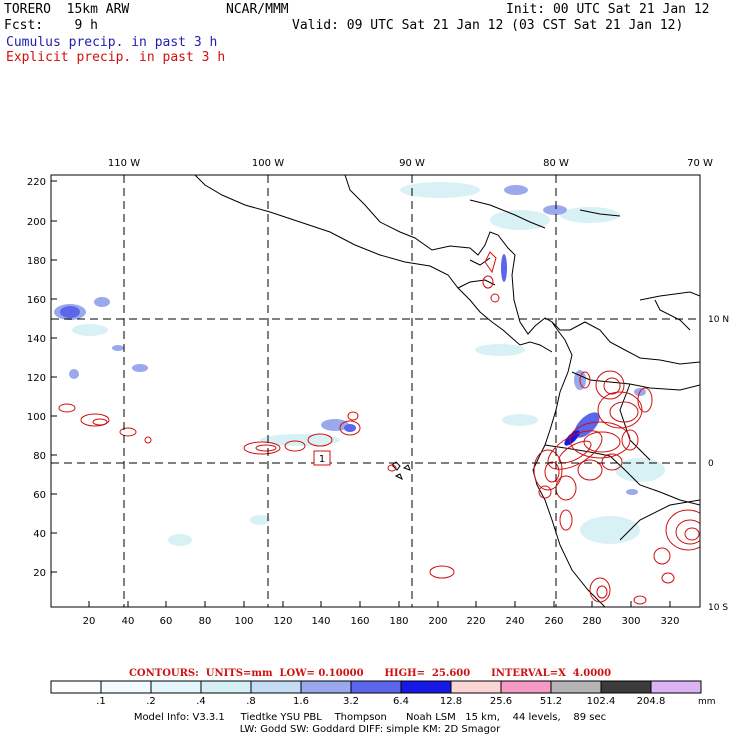 The image size is (740, 740). What do you see at coordinates (711, 464) in the screenshot?
I see `lat-label-0: 0` at bounding box center [711, 464].